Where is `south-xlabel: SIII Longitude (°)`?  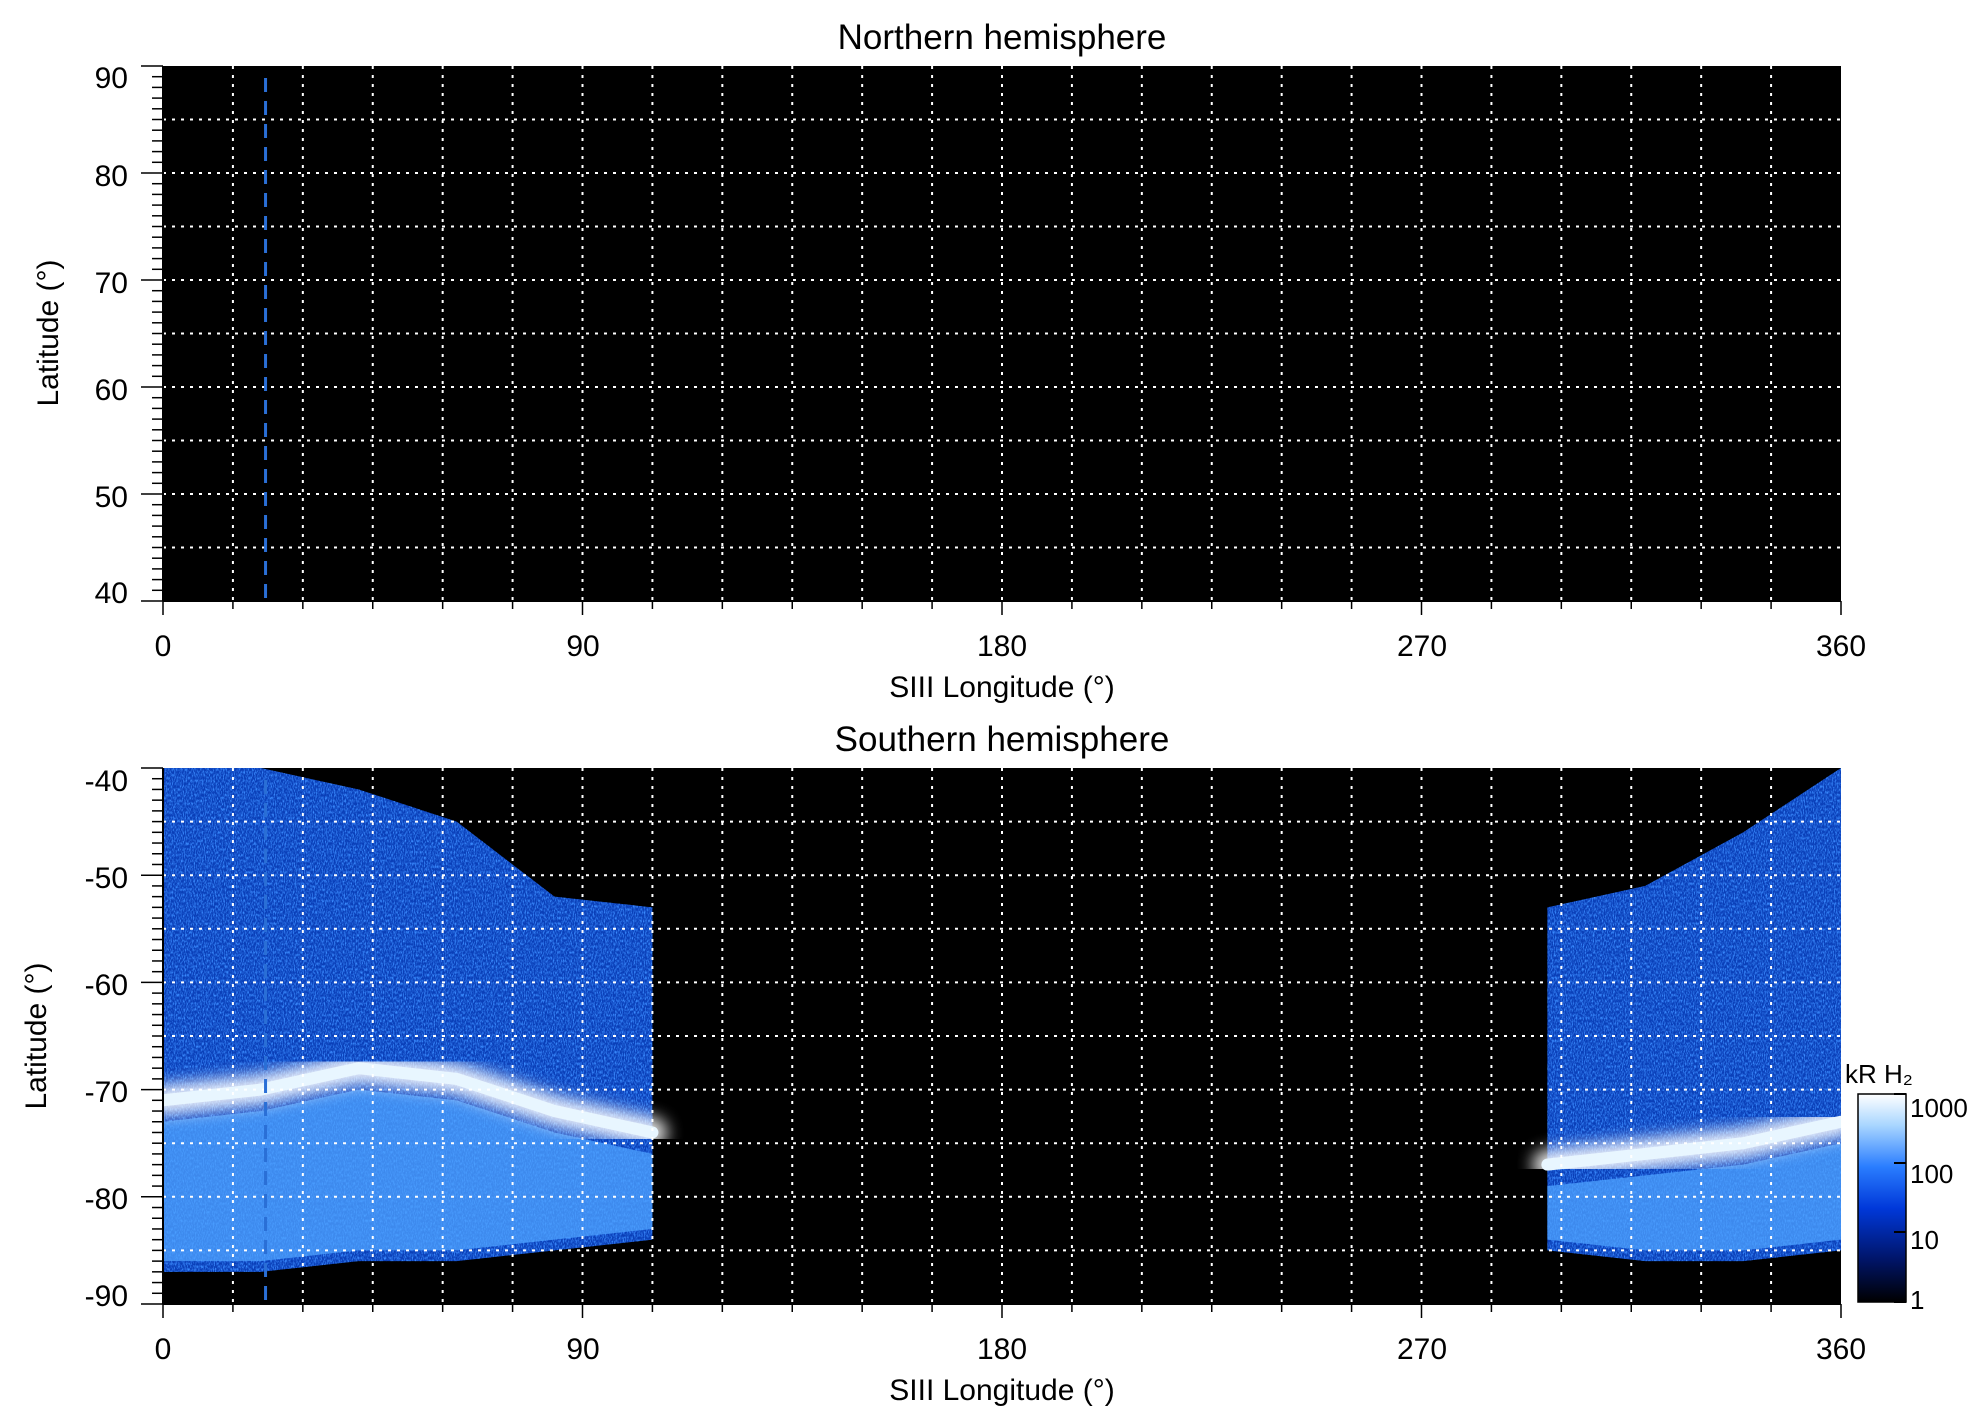 south-xlabel: SIII Longitude (°) is located at coordinates (1001, 1390).